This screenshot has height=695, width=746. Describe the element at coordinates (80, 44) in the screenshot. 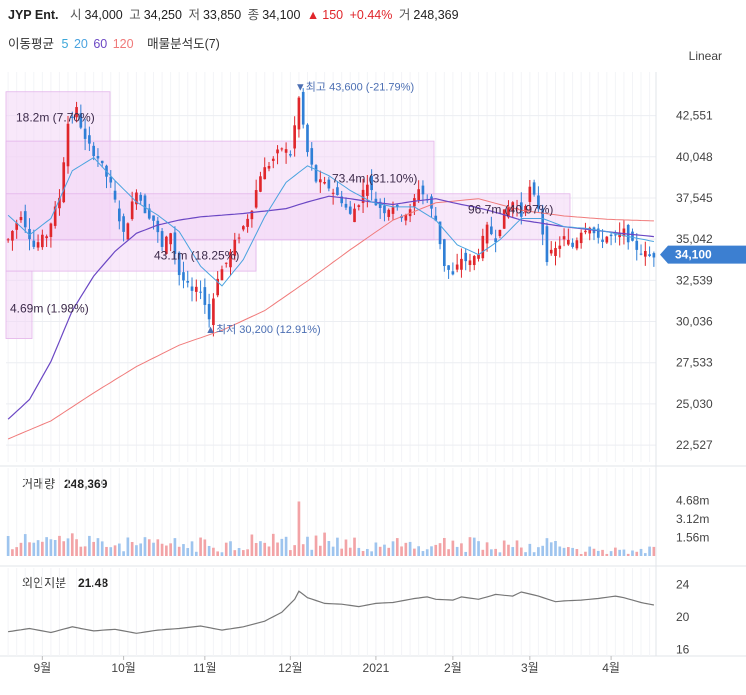

I see `ma20-legend: 20` at that location.